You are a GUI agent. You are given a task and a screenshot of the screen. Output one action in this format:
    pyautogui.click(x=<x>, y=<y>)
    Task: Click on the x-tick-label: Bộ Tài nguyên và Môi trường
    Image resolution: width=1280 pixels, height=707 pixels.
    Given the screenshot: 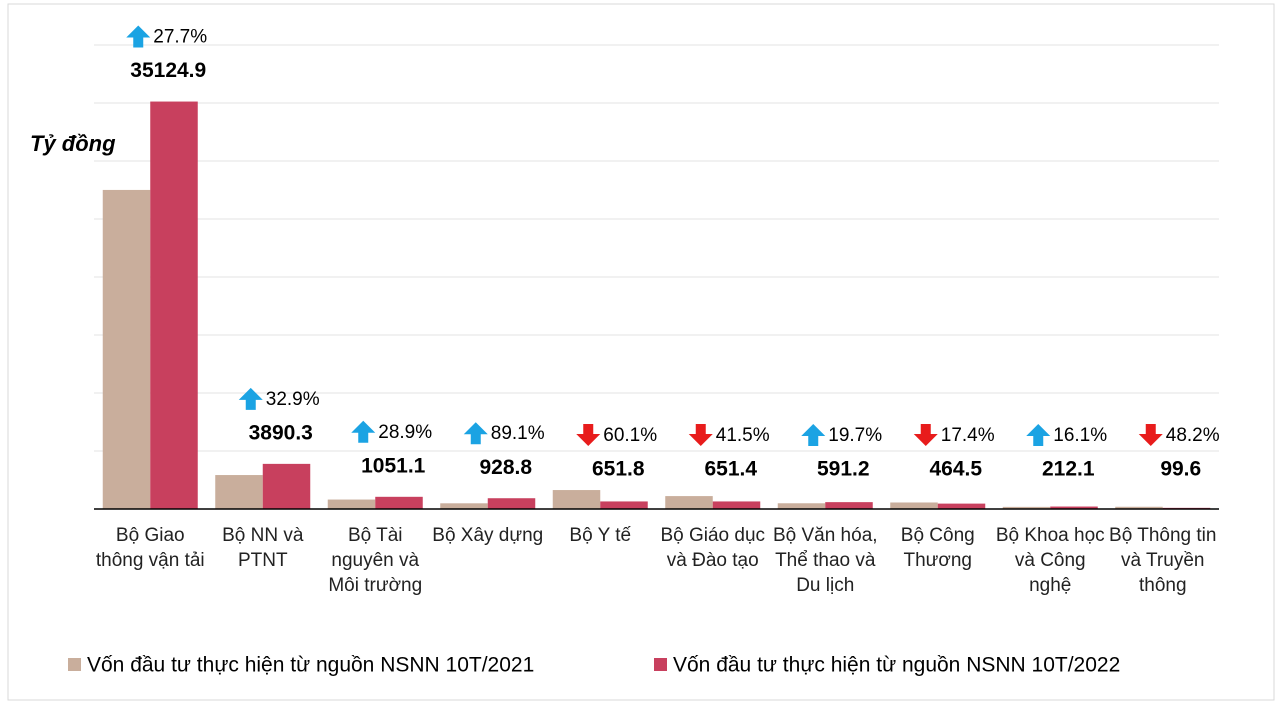 What is the action you would take?
    pyautogui.click(x=375, y=560)
    